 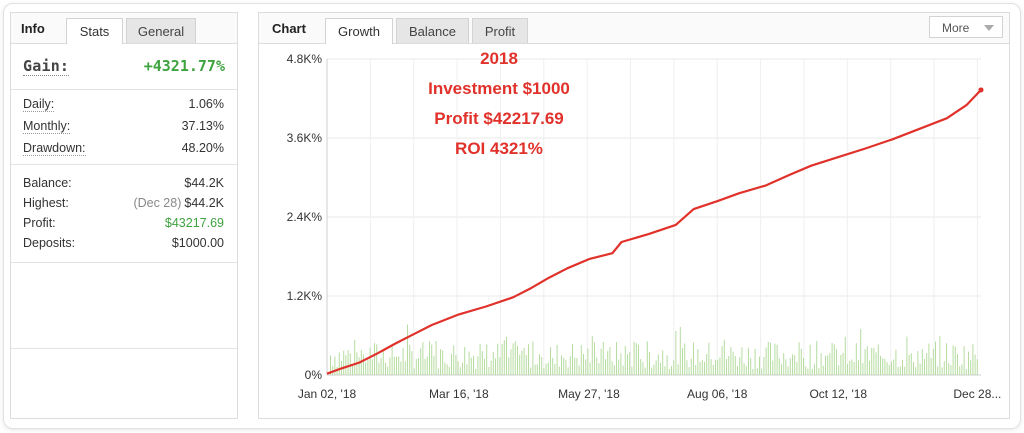 I want to click on divider, so click(x=124, y=348).